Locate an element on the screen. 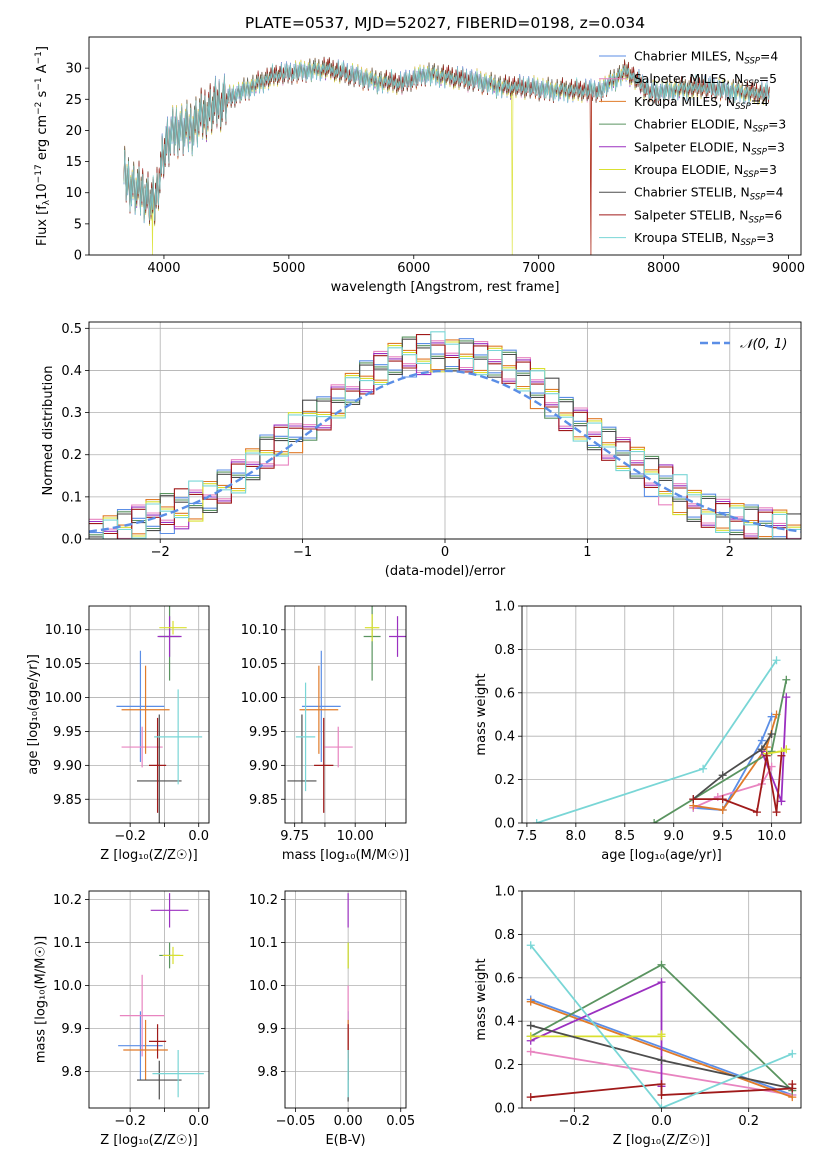 This screenshot has width=819, height=1170. y-tick-label: 25 is located at coordinates (73, 100).